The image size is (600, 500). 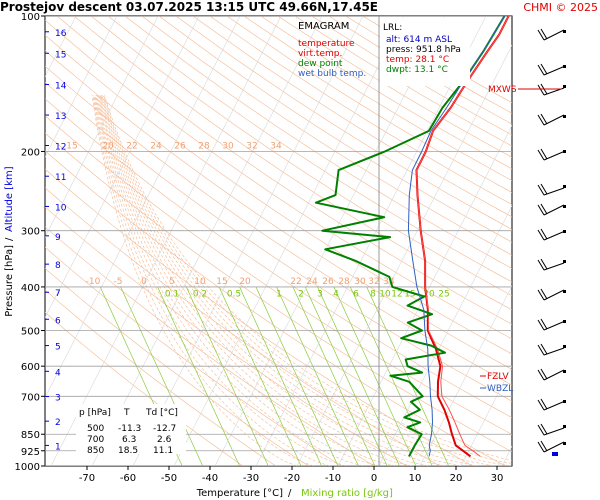 I want to click on legend-dew-point: dew point, so click(x=320, y=64).